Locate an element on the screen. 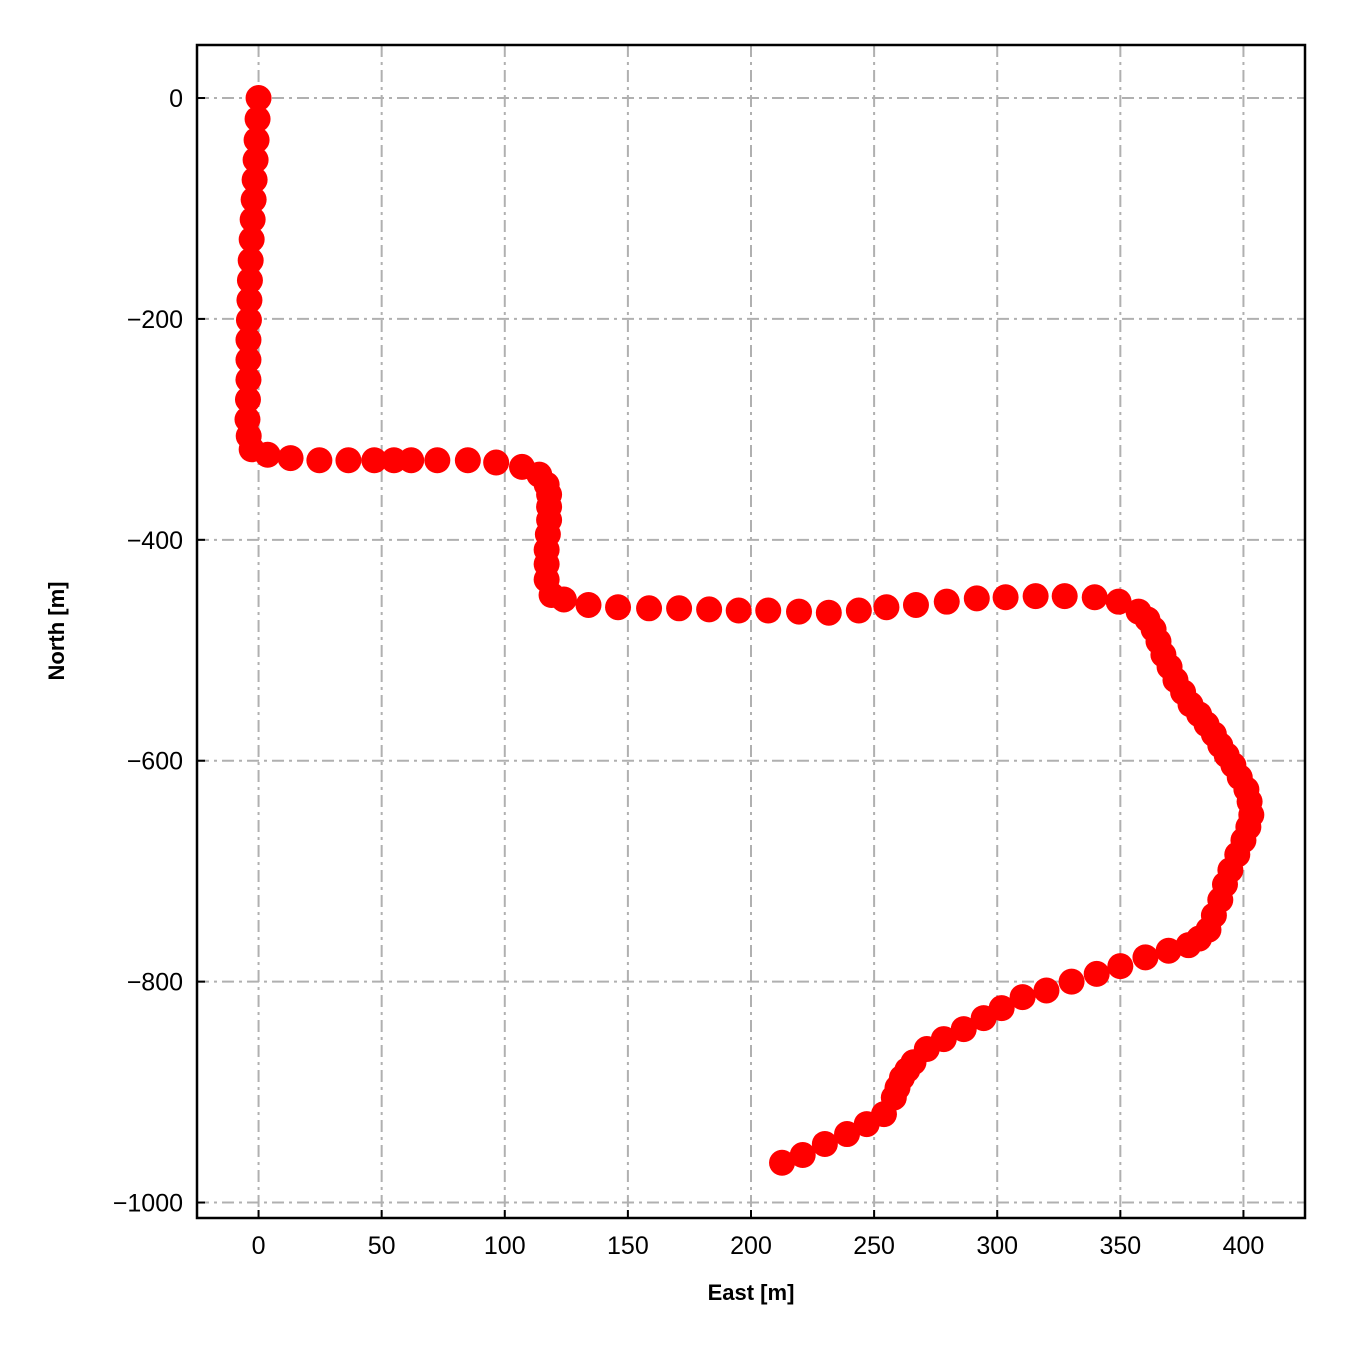  x-axis-label: East [m] is located at coordinates (751, 1292).